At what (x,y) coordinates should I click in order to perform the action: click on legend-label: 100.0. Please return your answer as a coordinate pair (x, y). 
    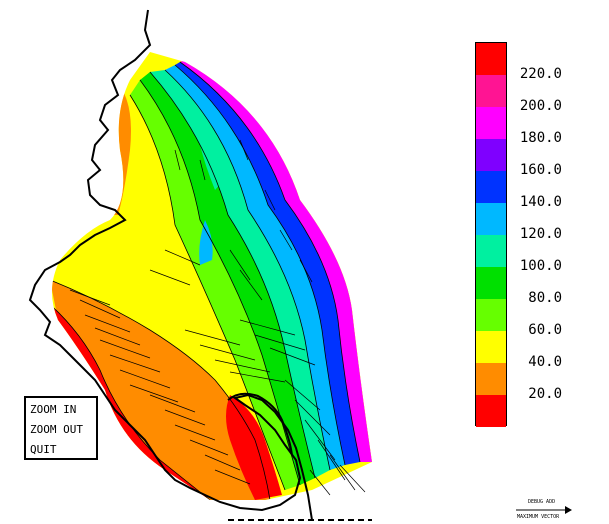
    Looking at the image, I should click on (540, 266).